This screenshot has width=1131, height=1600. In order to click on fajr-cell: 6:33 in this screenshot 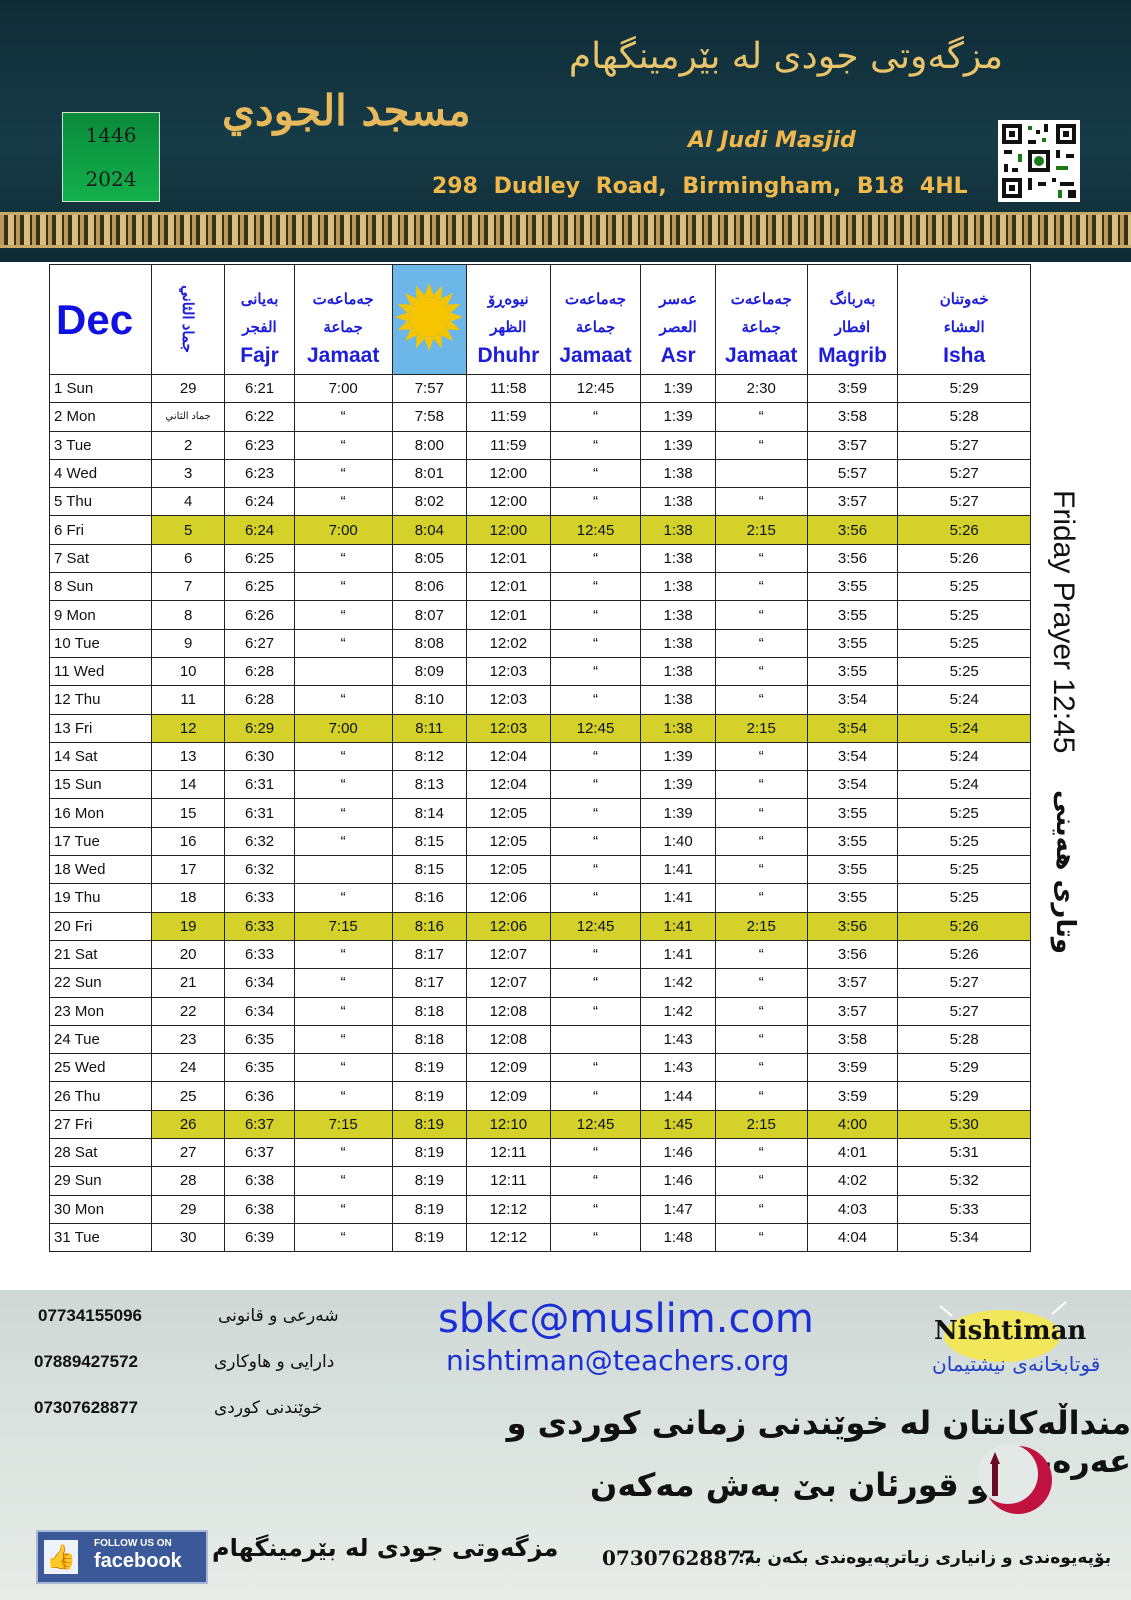, I will do `click(259, 954)`.